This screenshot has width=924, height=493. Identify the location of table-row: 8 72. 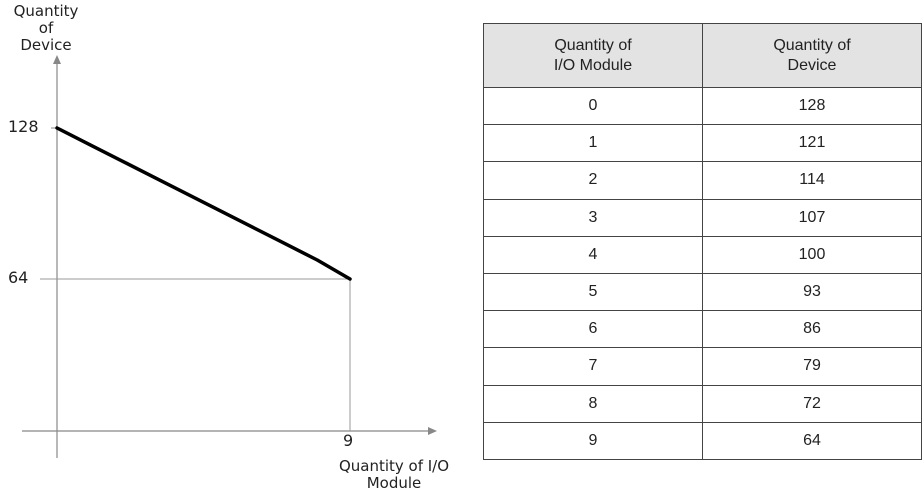
(702, 403).